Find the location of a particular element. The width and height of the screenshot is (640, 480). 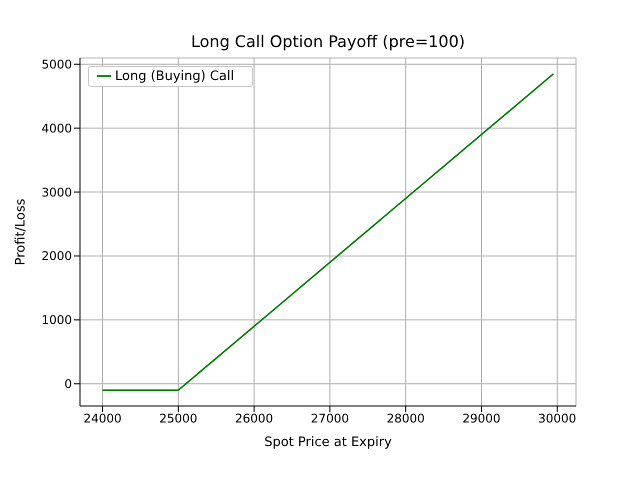

y-tick-label: 0 is located at coordinates (68, 384).